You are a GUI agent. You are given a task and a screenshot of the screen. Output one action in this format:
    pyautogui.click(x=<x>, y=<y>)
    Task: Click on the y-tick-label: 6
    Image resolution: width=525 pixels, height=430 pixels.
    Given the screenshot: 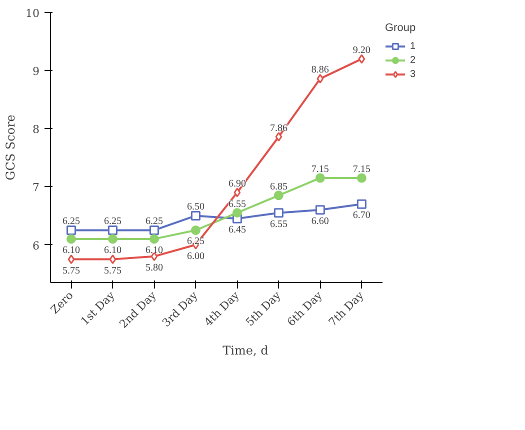 What is the action you would take?
    pyautogui.click(x=36, y=245)
    